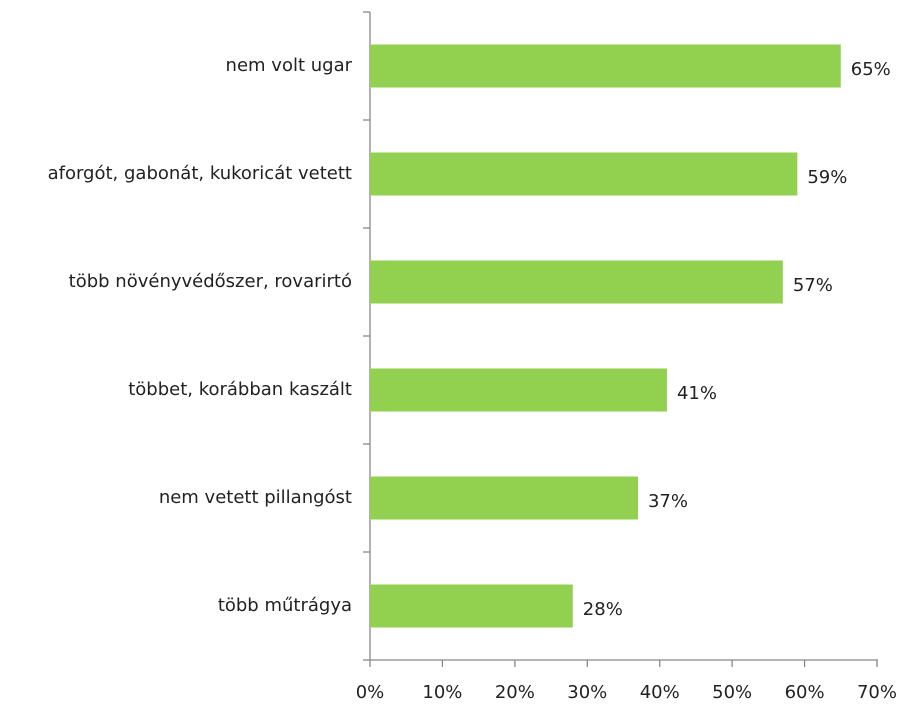  I want to click on value-label: 28%, so click(603, 609).